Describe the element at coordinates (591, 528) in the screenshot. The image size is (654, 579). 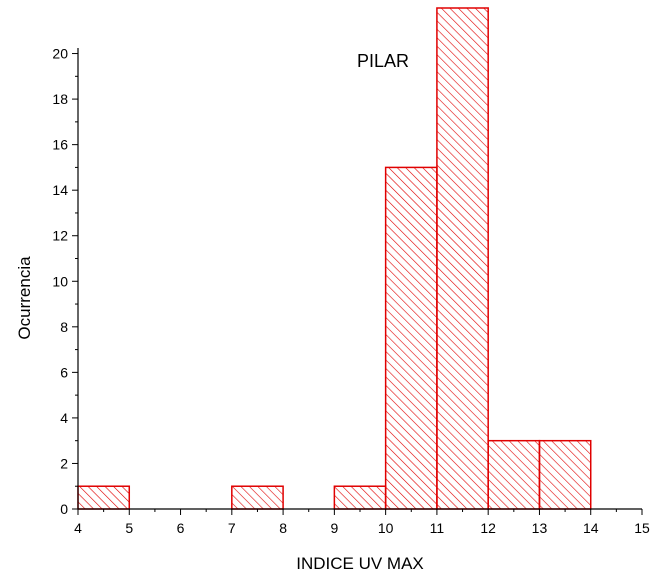
I see `x-tick-label: 14` at that location.